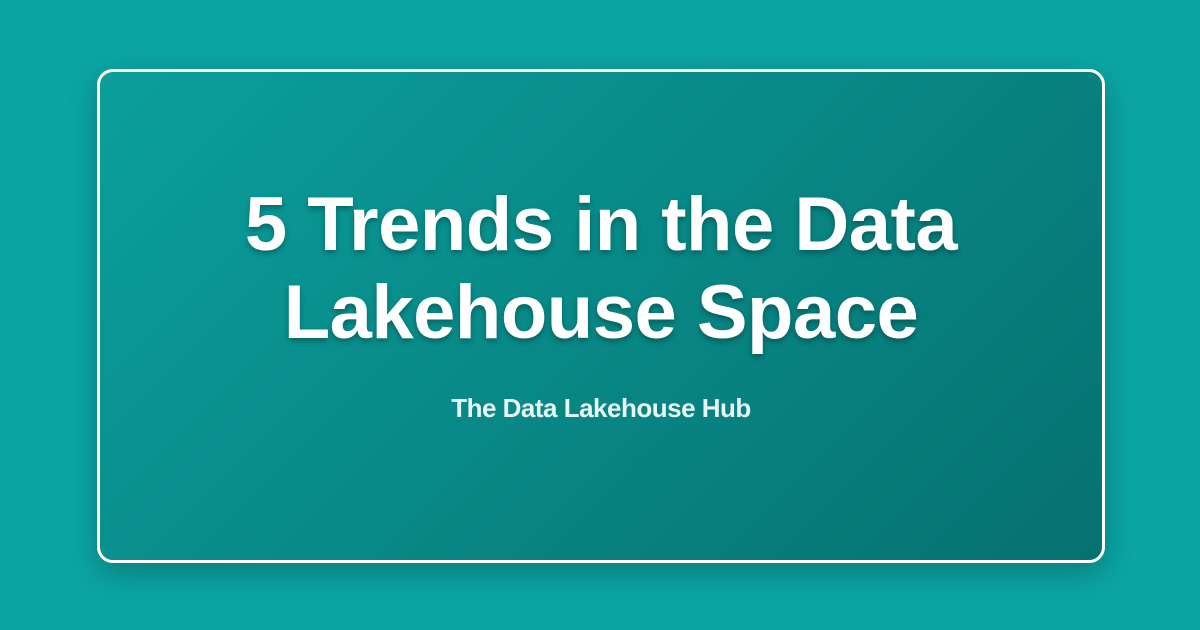  I want to click on subtitle: The Data Lakehouse Hub, so click(601, 407).